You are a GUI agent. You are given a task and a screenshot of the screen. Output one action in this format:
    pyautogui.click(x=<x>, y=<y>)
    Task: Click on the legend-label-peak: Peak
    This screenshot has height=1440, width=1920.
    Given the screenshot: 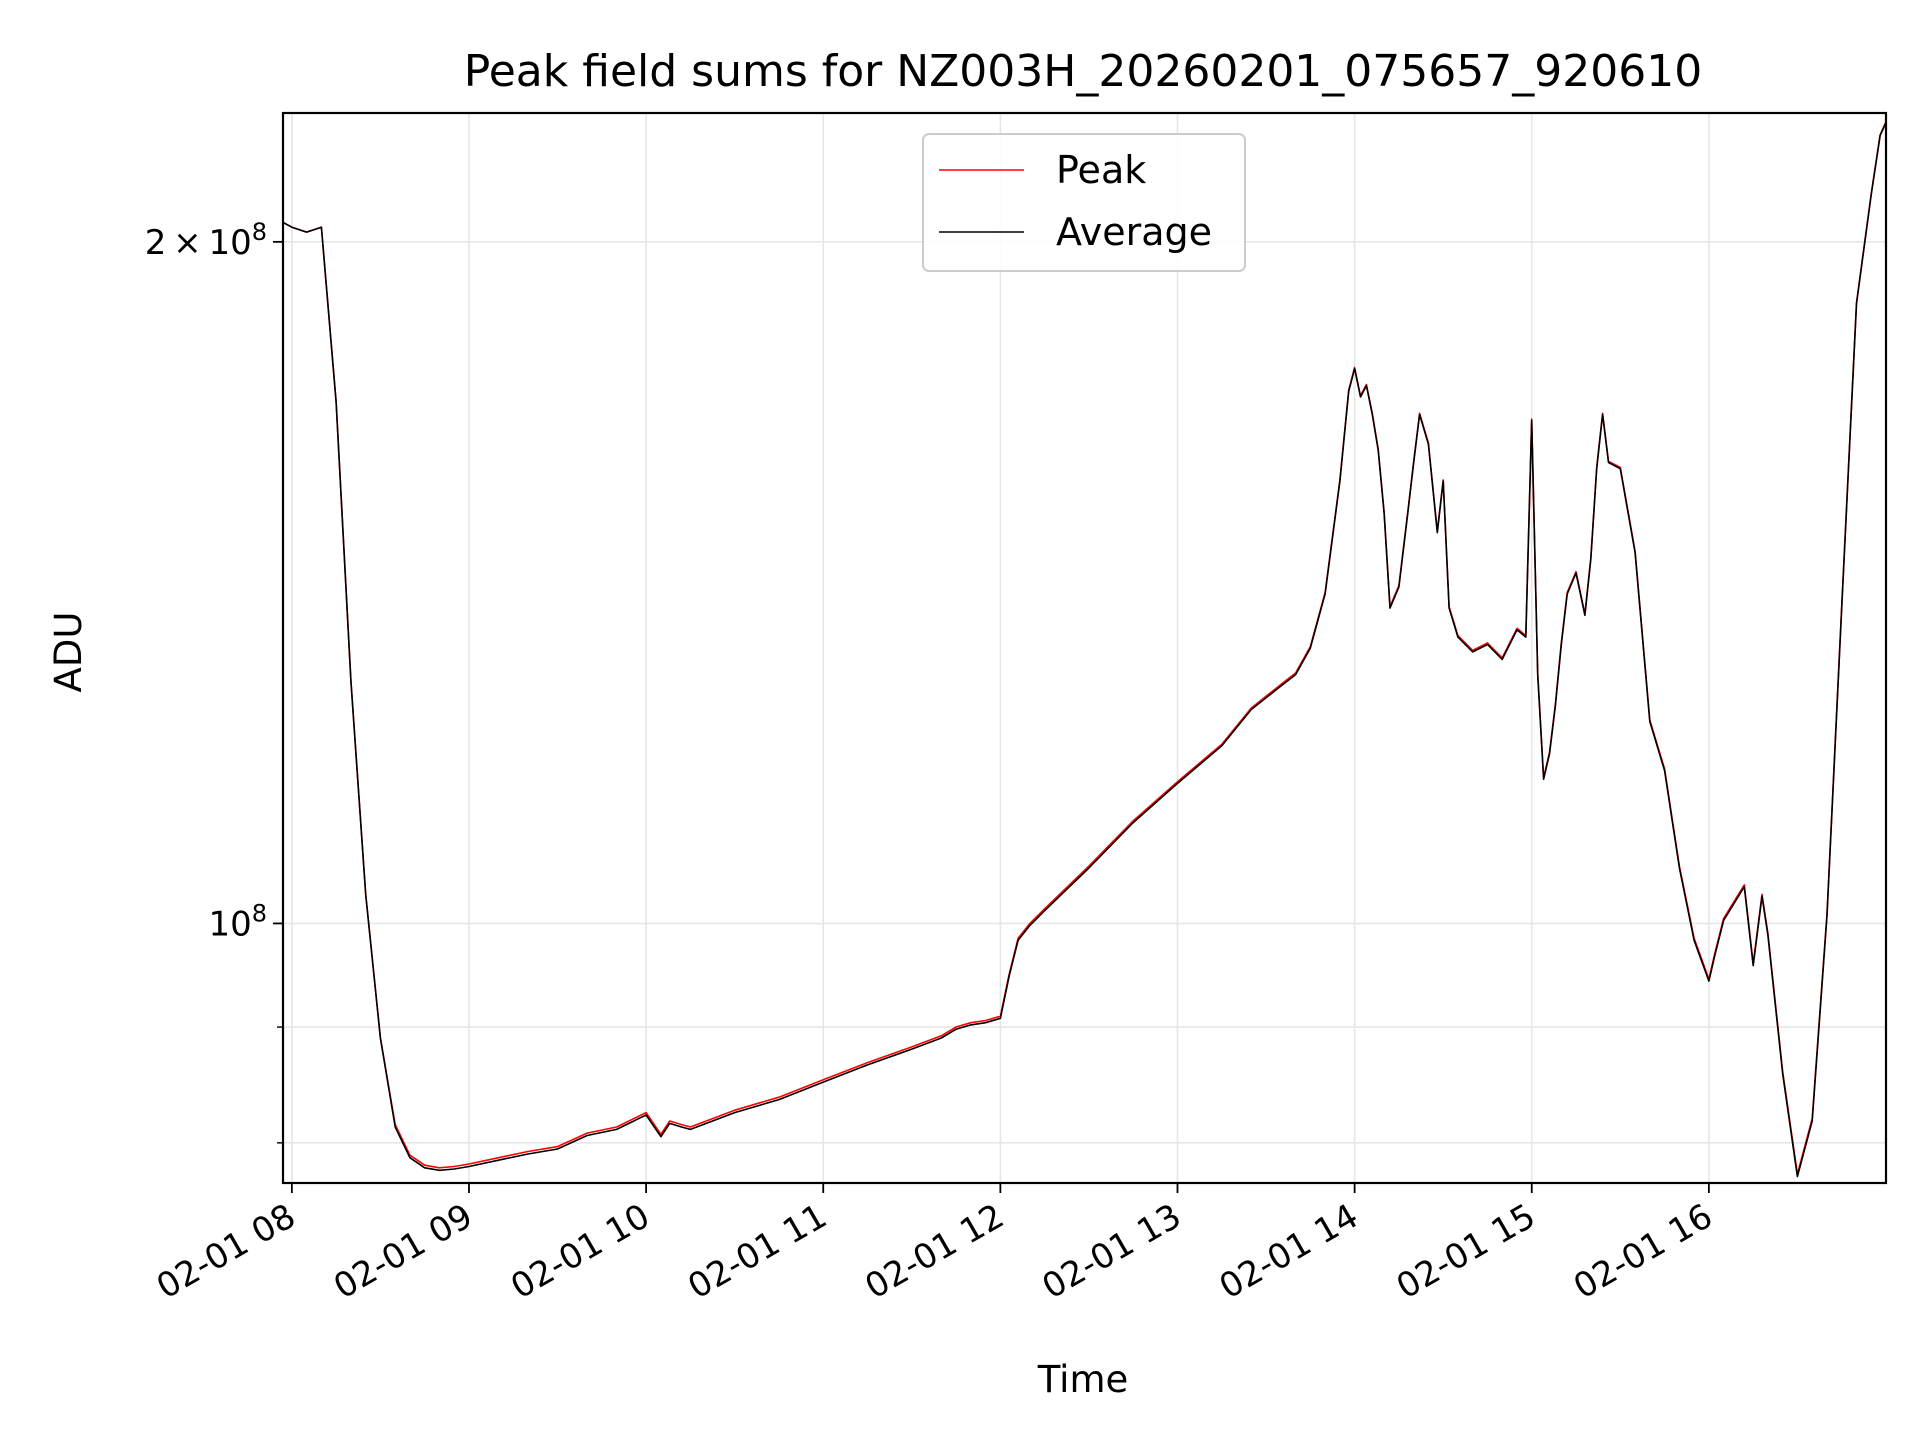 What is the action you would take?
    pyautogui.click(x=1101, y=170)
    